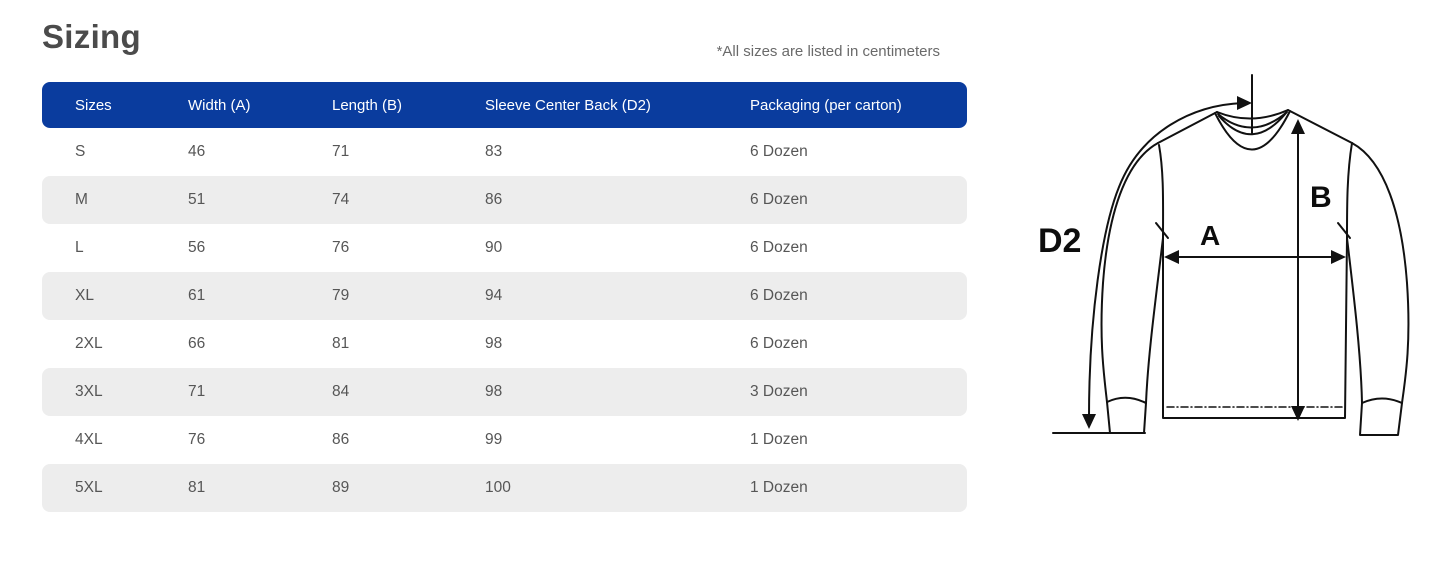 This screenshot has width=1445, height=579. Describe the element at coordinates (197, 343) in the screenshot. I see `cell-width: 66` at that location.